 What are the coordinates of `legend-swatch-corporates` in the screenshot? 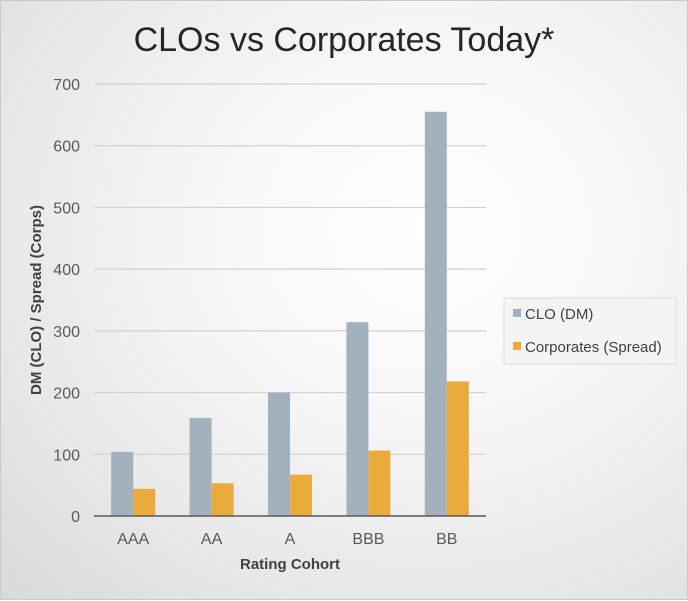 It's located at (517, 346).